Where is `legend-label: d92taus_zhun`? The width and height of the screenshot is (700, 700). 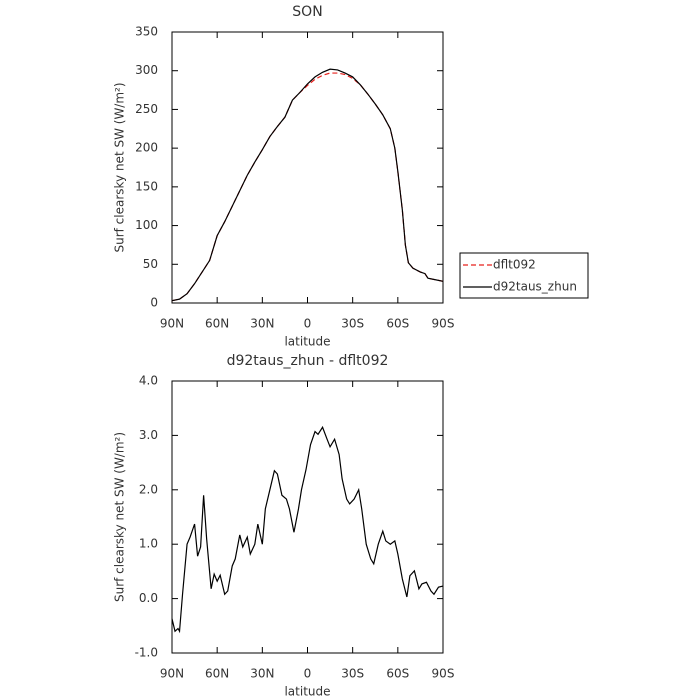 legend-label: d92taus_zhun is located at coordinates (535, 287).